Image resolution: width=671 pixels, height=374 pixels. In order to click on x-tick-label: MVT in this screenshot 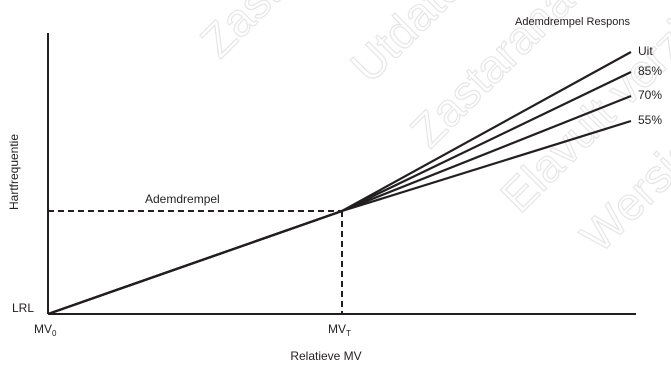, I will do `click(339, 330)`.